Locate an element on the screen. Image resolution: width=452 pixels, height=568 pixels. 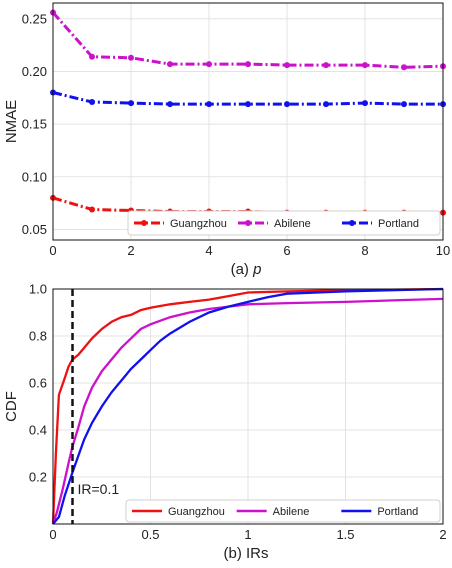
data-point-guangzhou is located at coordinates (92, 209).